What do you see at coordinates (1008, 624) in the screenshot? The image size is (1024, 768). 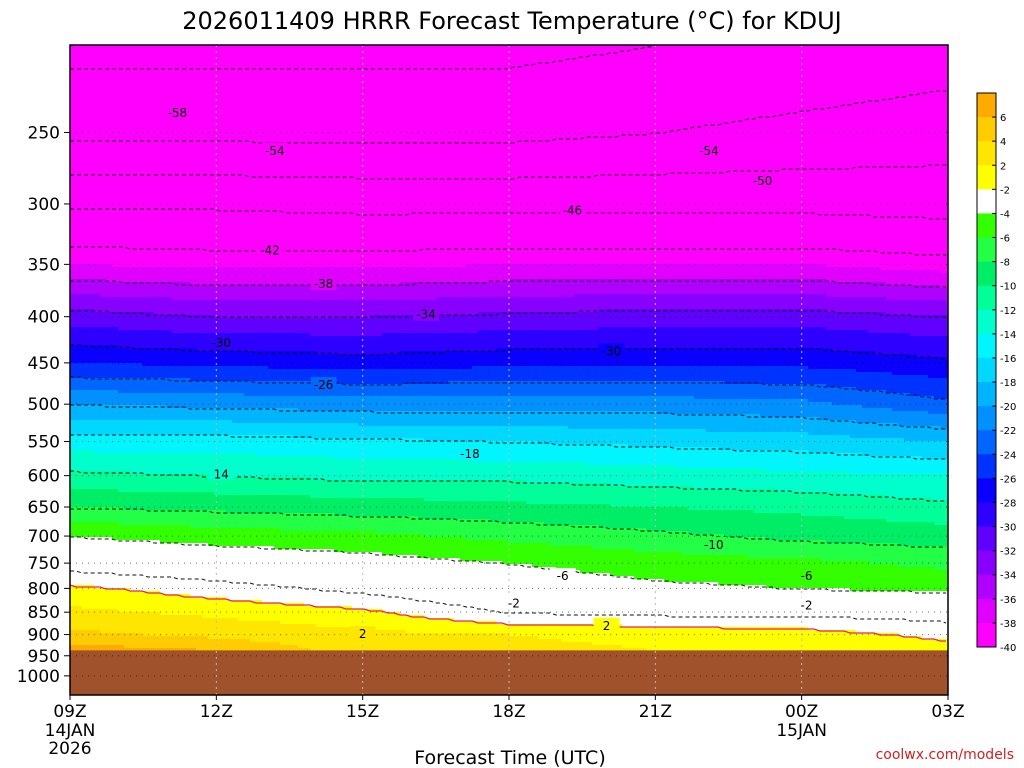 I see `colorbar-tick-label: -38` at bounding box center [1008, 624].